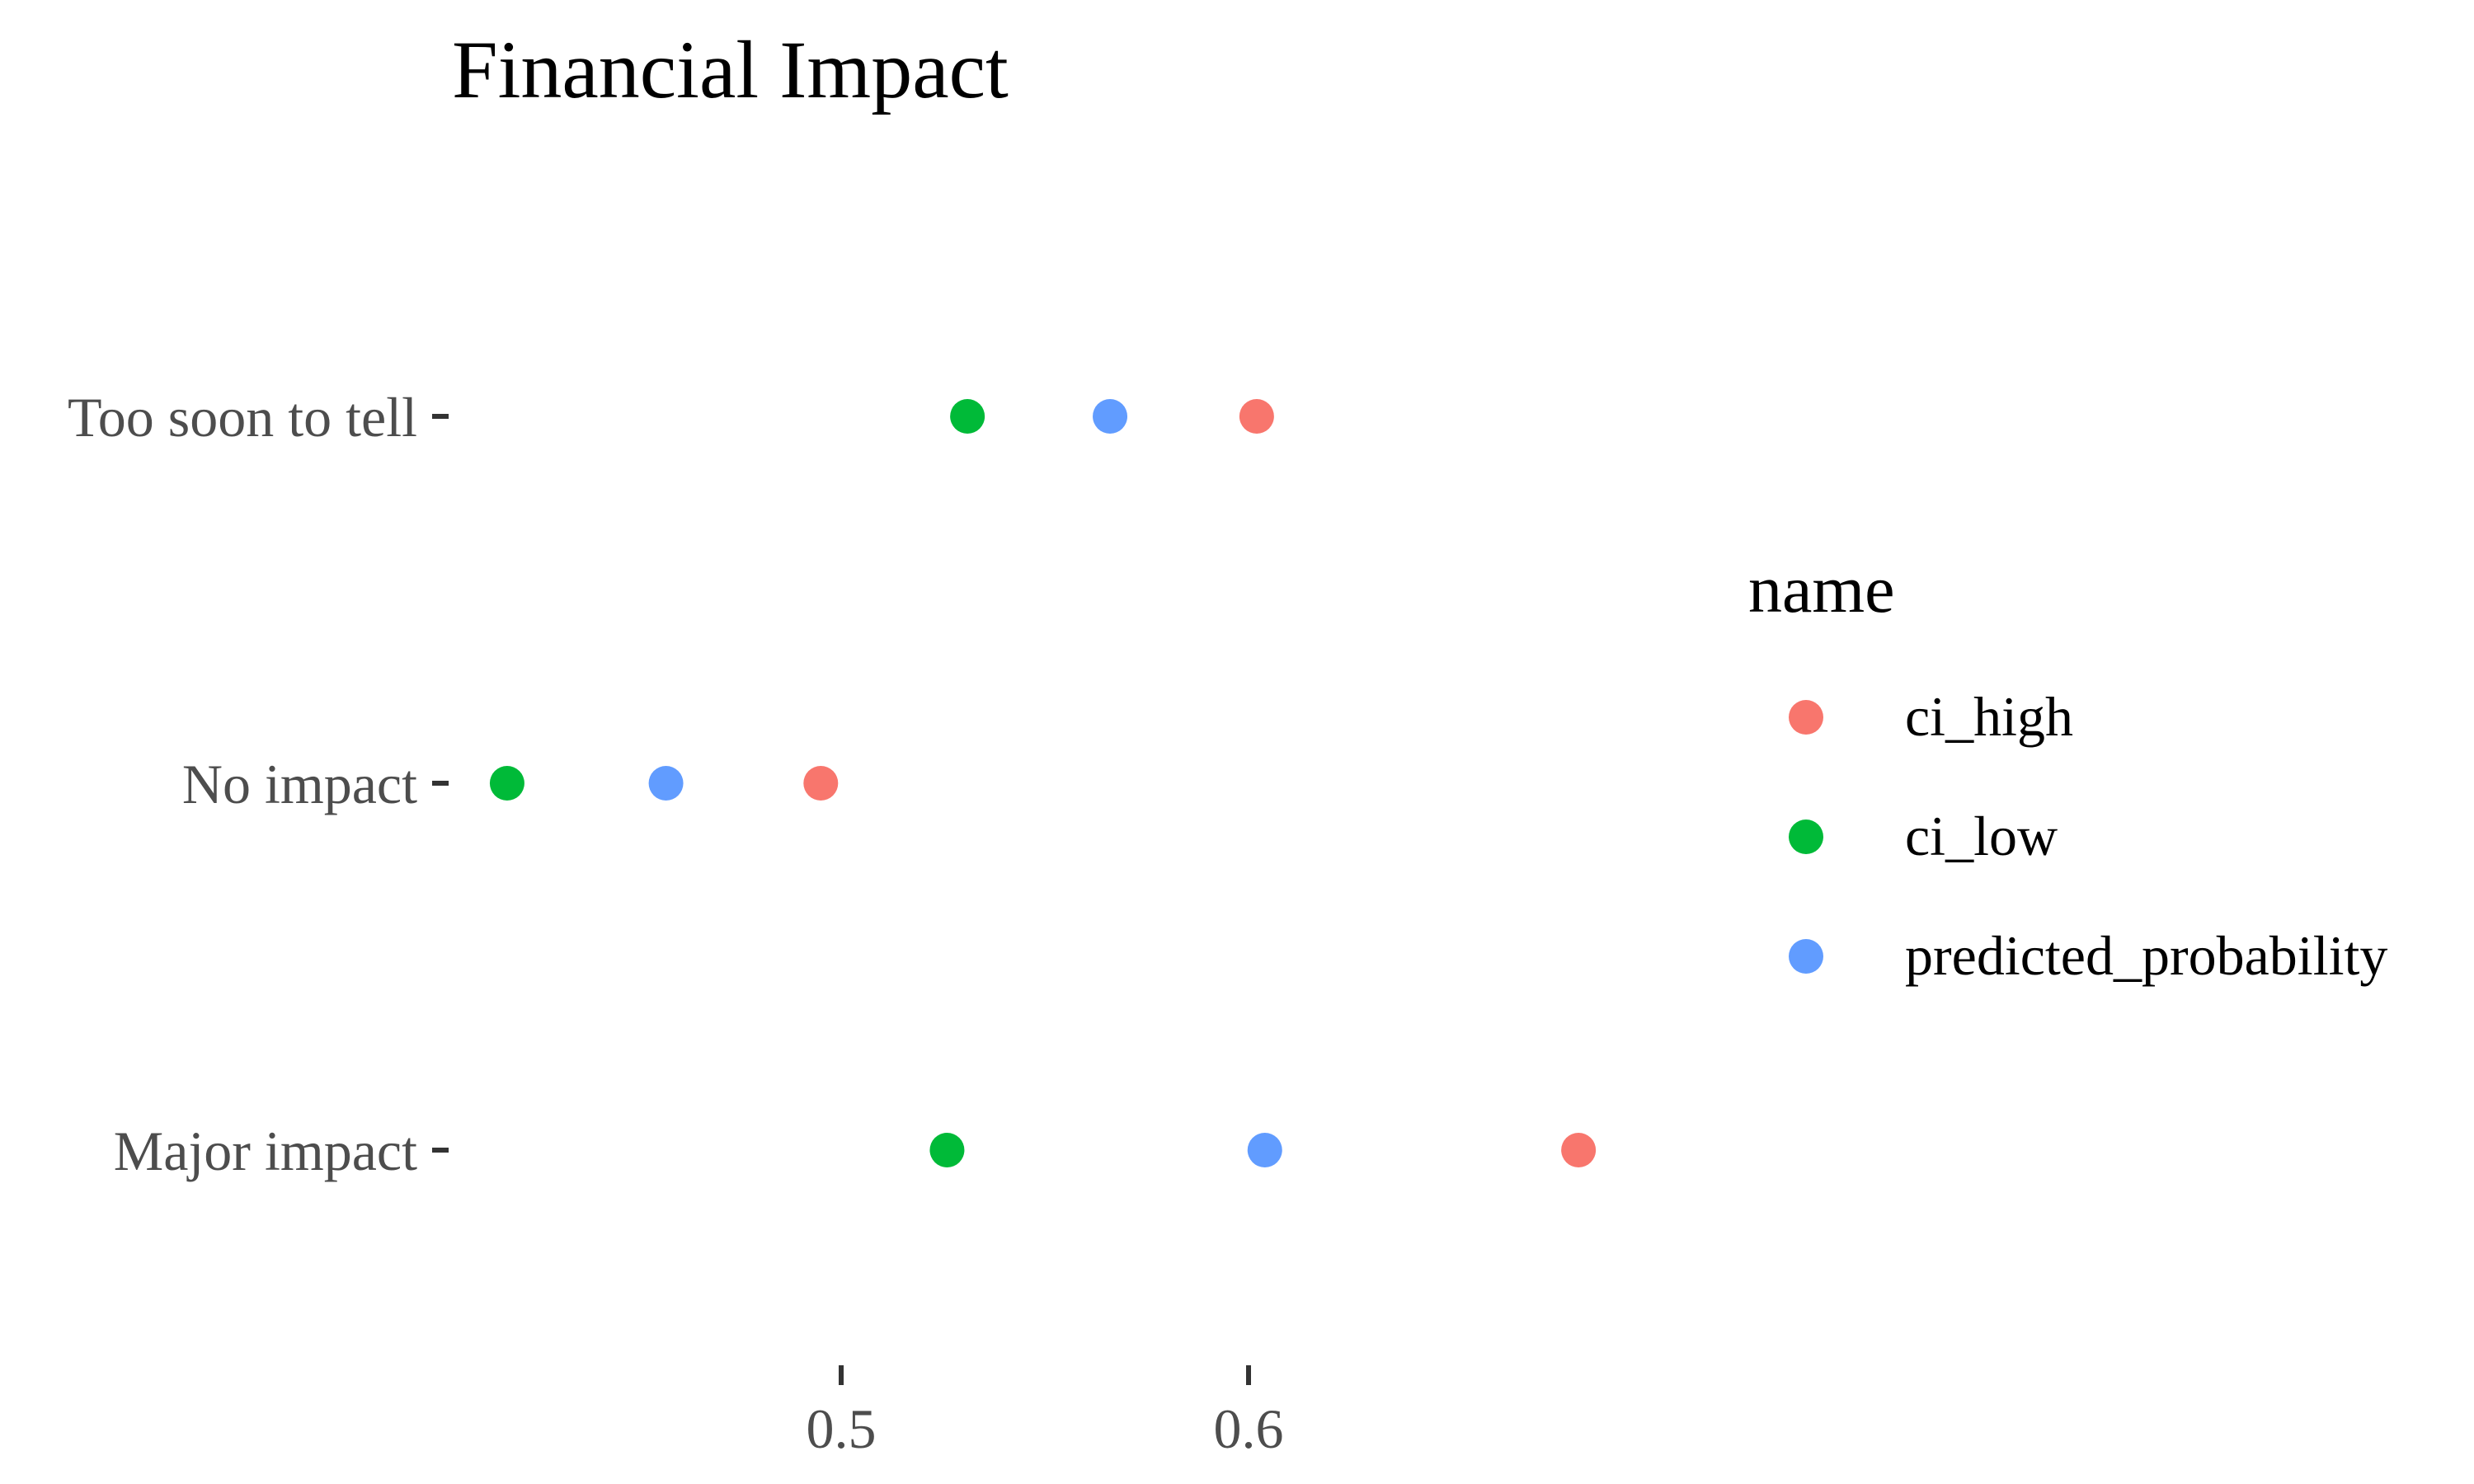 The height and width of the screenshot is (1484, 2474). I want to click on y-tick-label: Too soon to tell, so click(242, 417).